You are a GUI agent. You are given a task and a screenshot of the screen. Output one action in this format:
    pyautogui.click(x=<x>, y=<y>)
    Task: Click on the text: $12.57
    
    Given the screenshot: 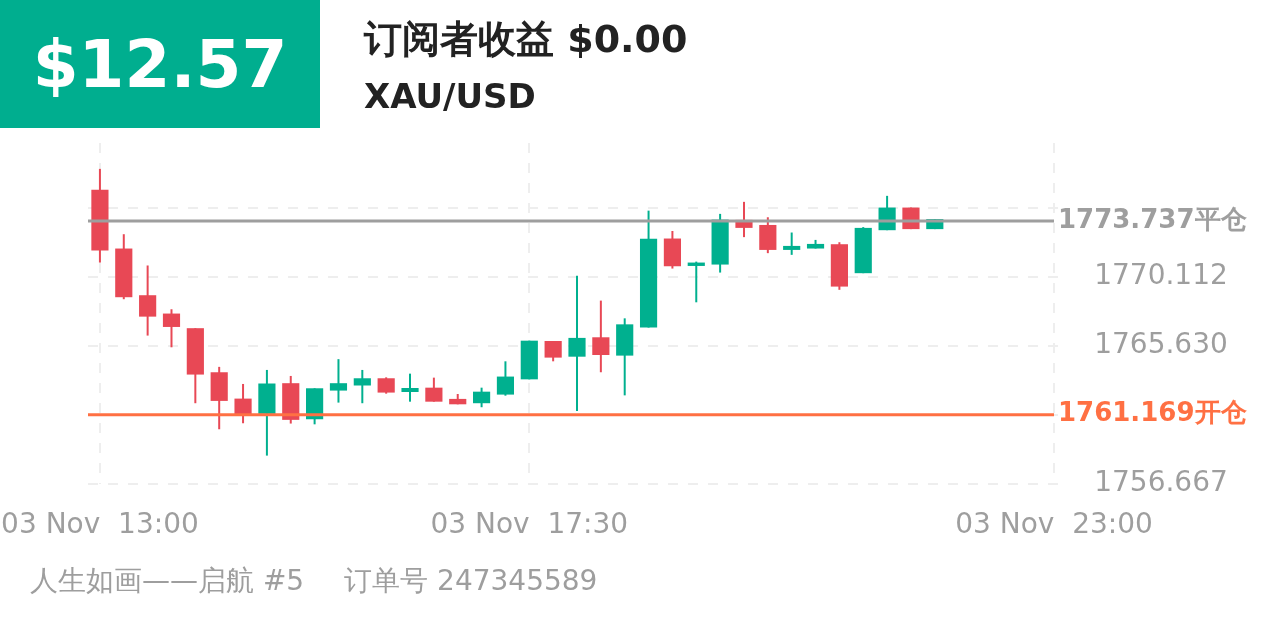 What is the action you would take?
    pyautogui.click(x=160, y=64)
    